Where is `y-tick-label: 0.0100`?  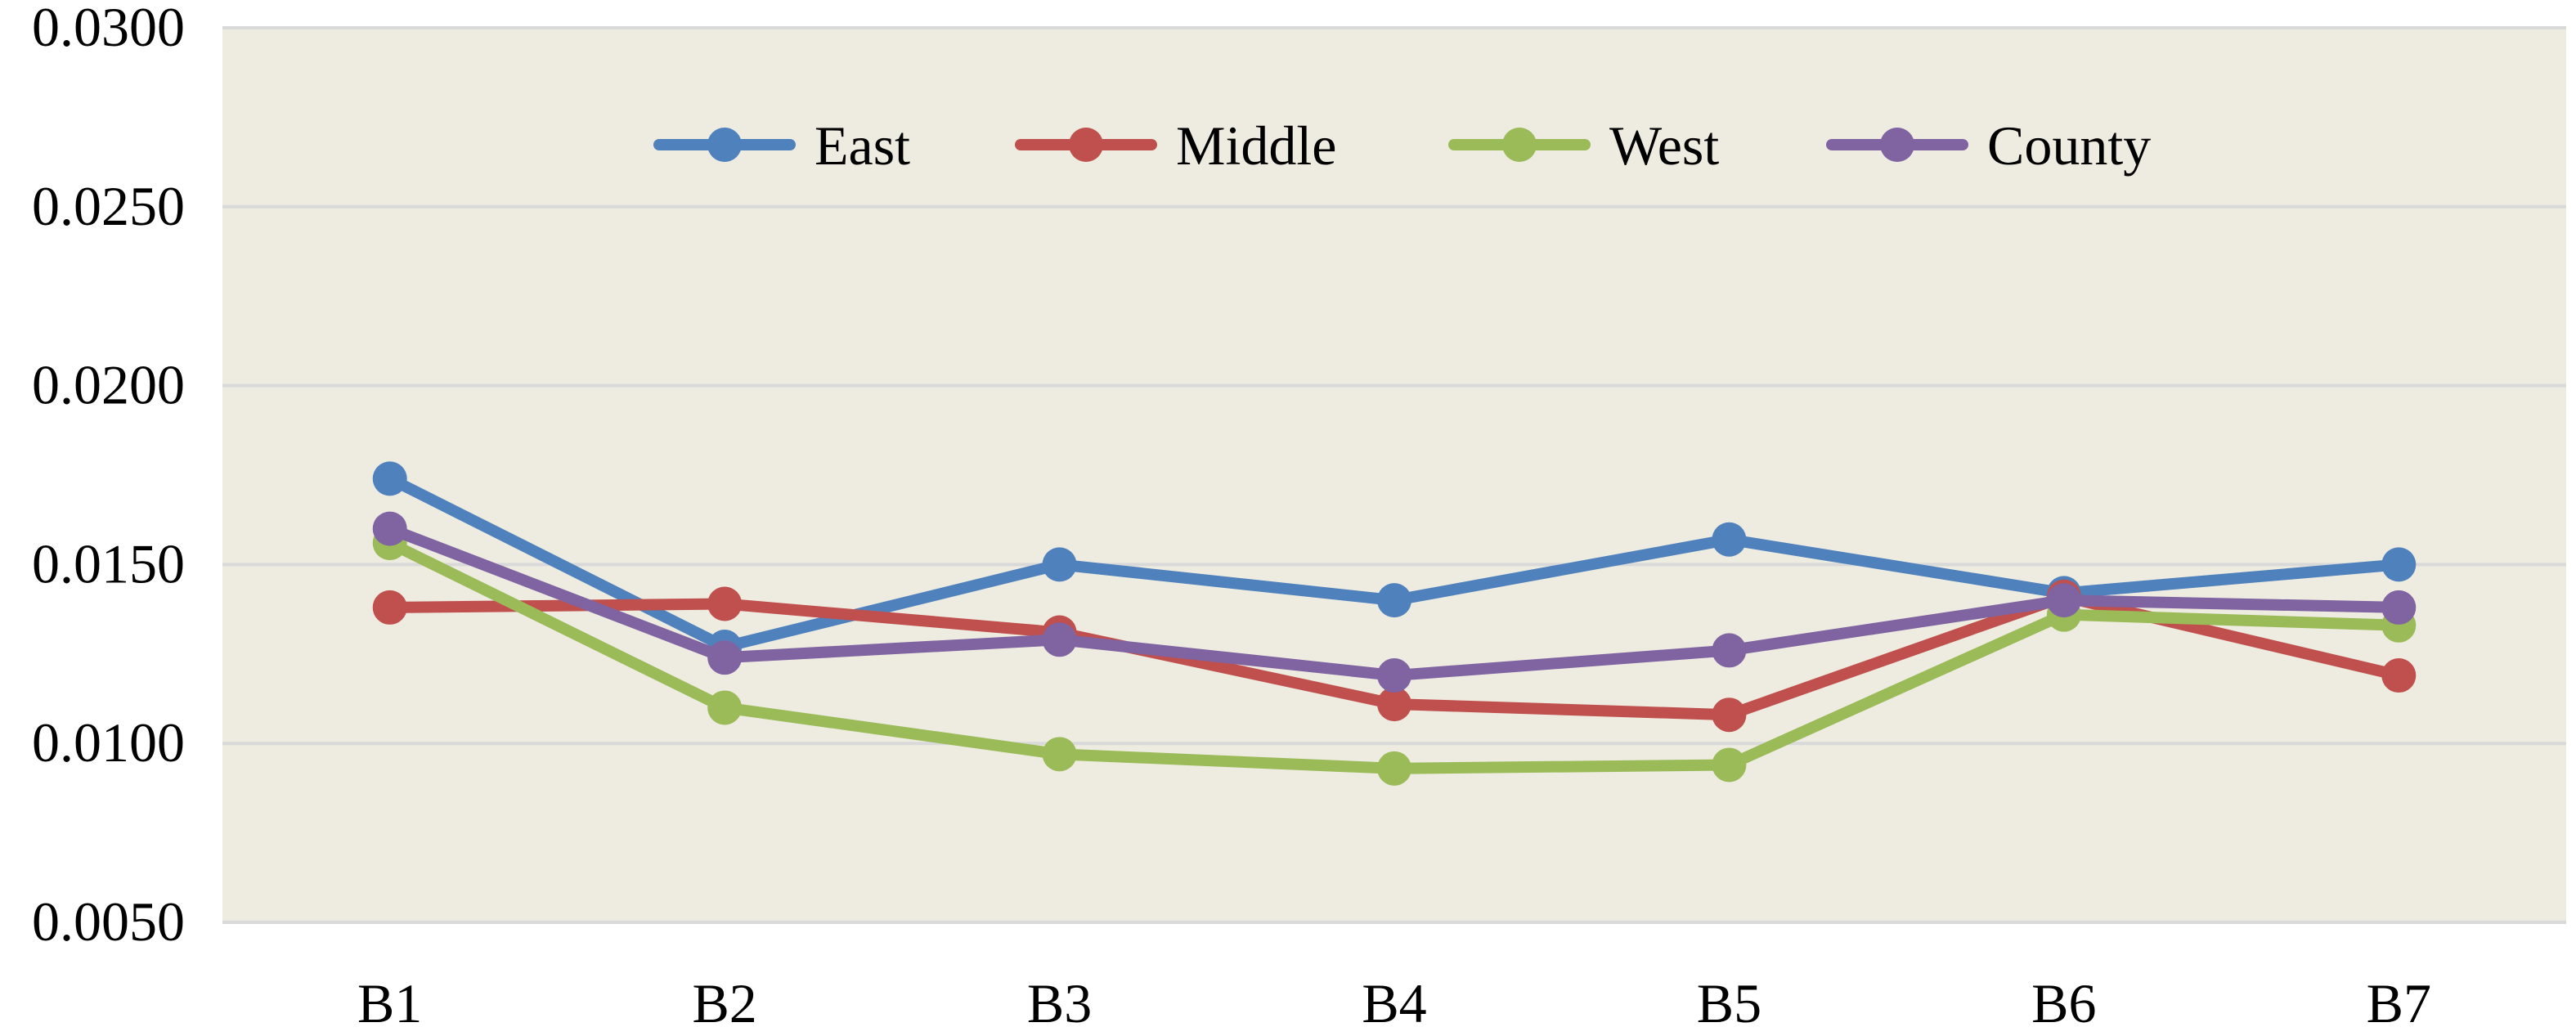
y-tick-label: 0.0100 is located at coordinates (108, 743).